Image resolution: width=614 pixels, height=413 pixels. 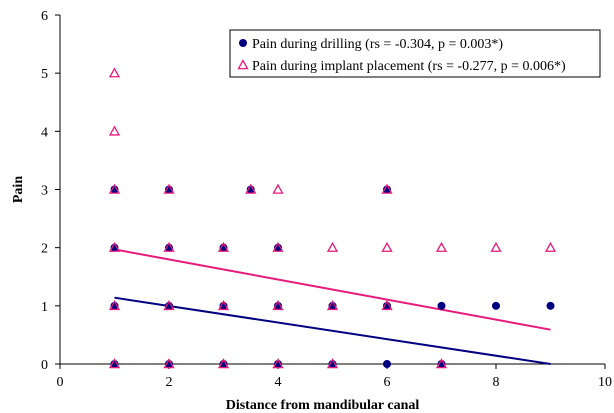 I want to click on y-tick-label: 3, so click(x=44, y=191).